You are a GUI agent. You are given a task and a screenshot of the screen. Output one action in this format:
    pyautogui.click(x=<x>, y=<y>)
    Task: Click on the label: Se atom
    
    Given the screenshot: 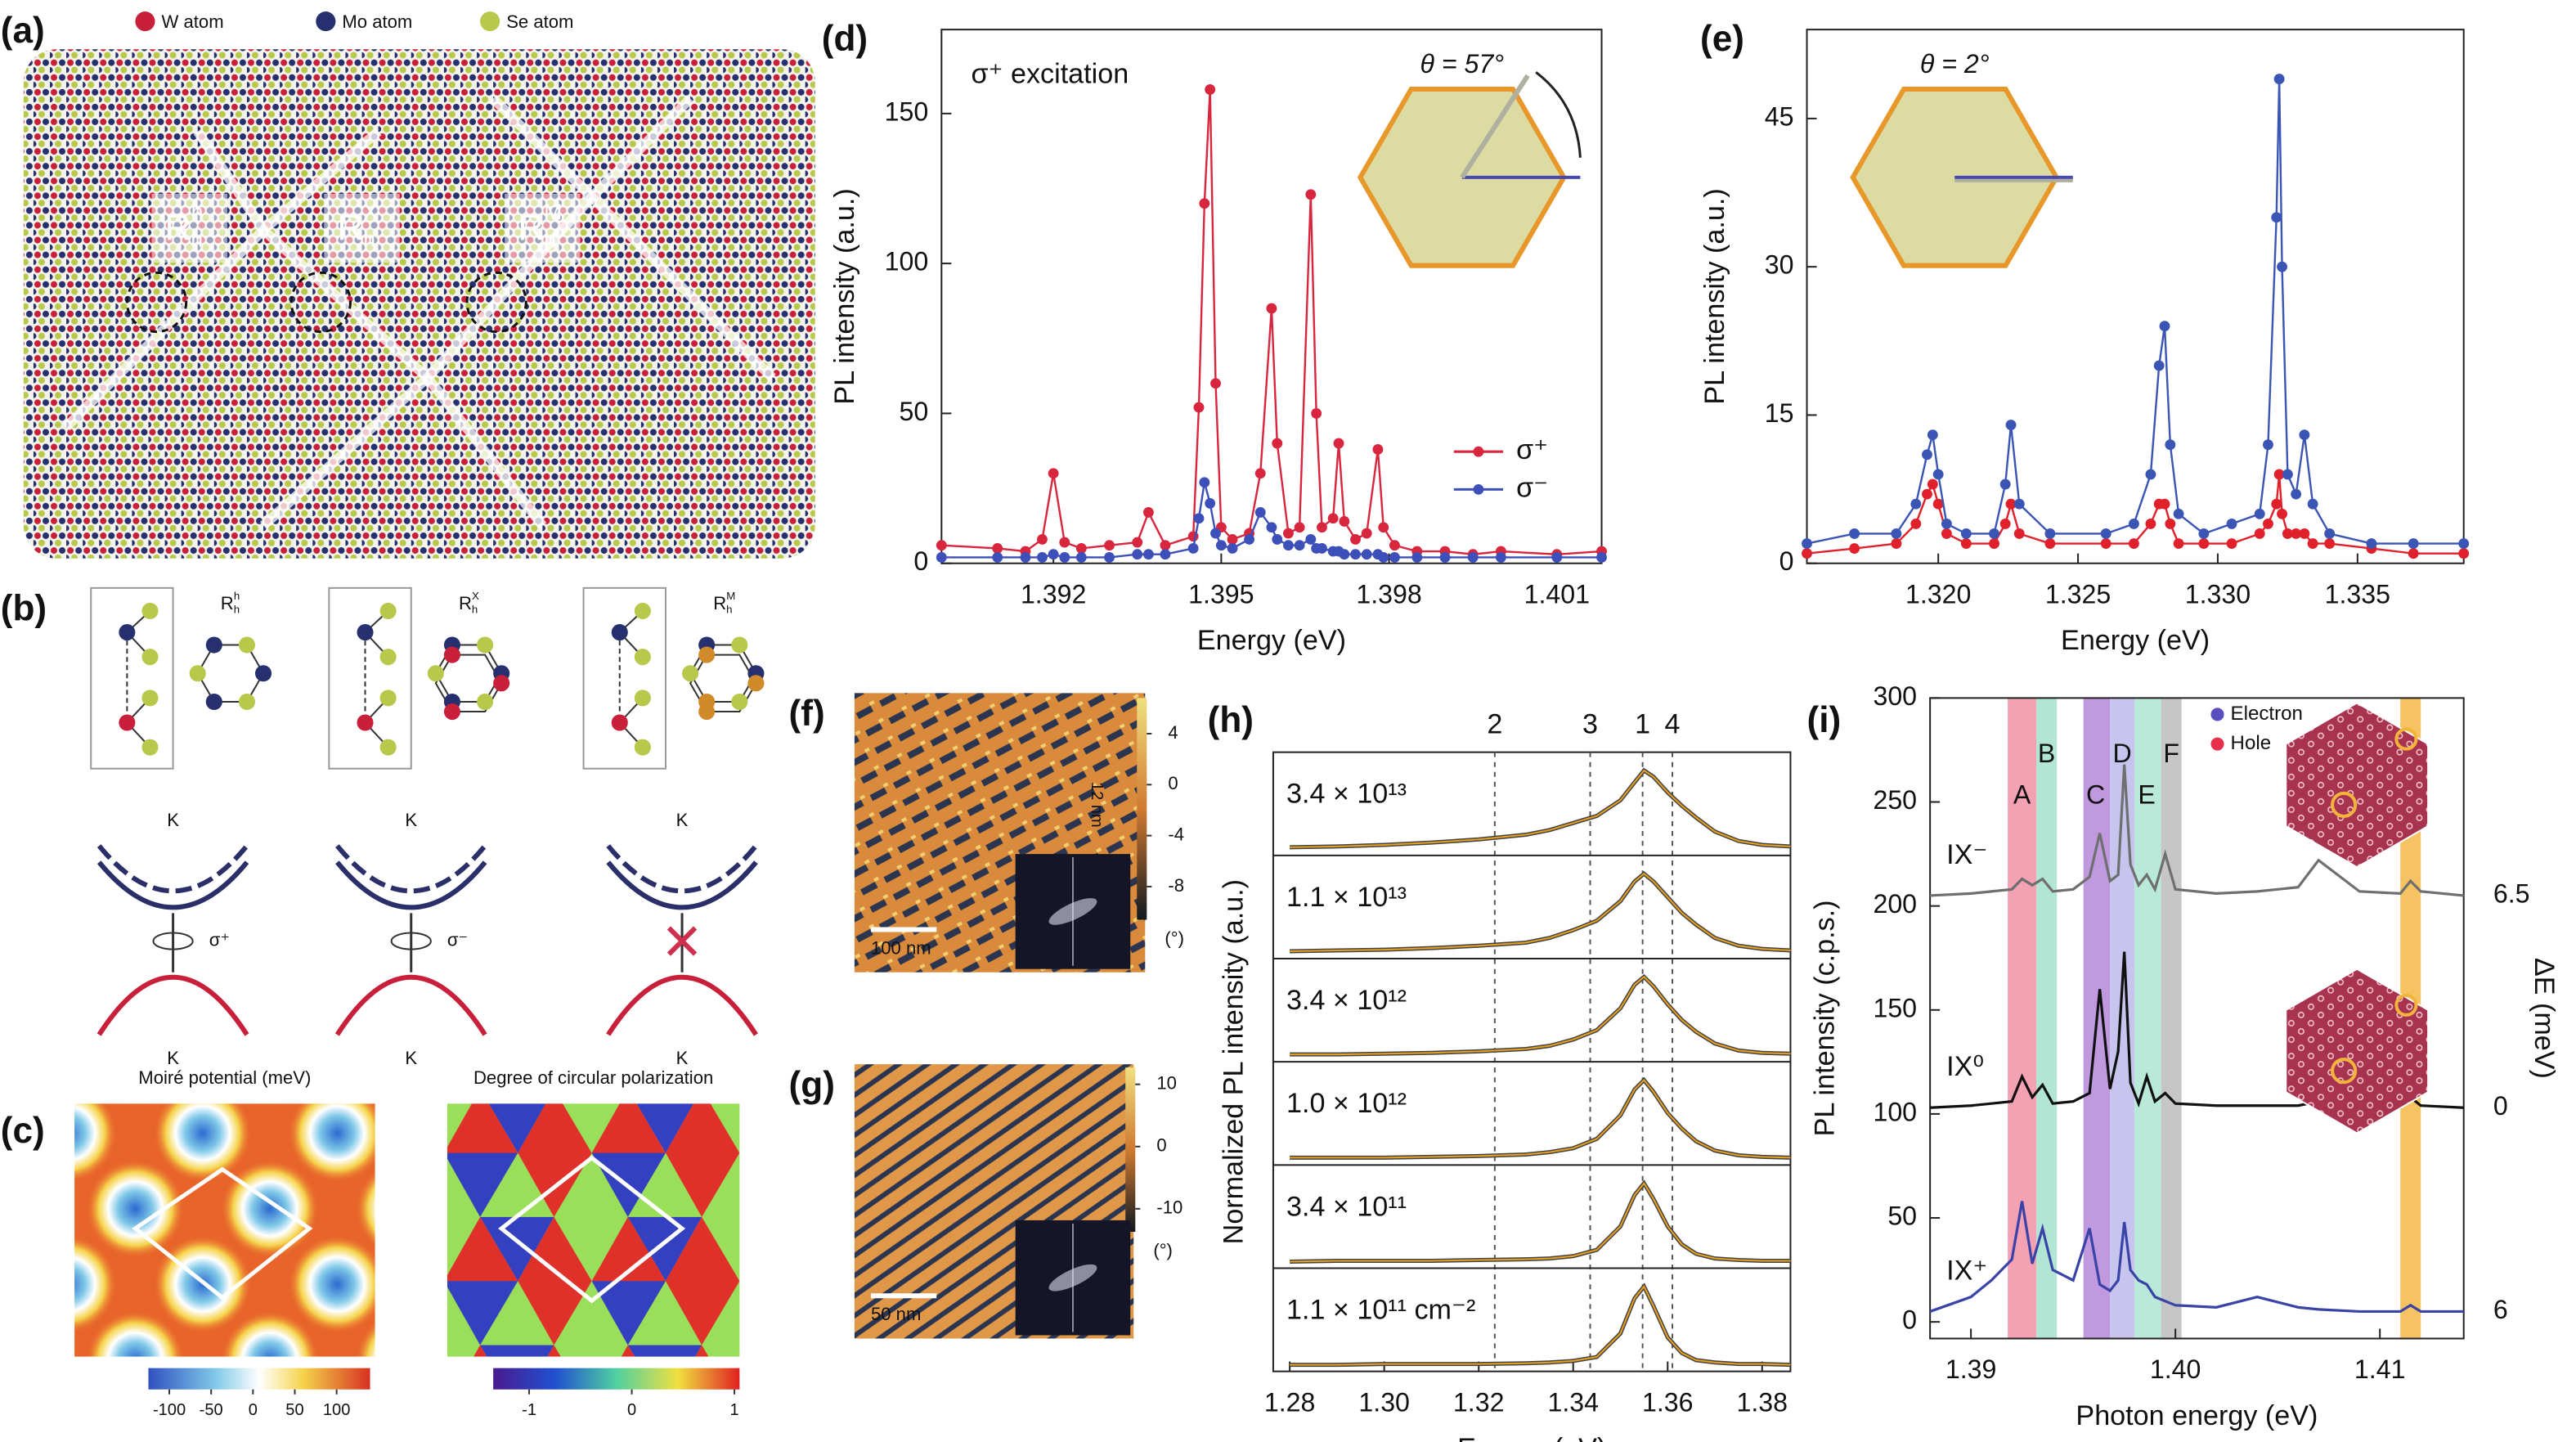 What is the action you would take?
    pyautogui.click(x=539, y=21)
    